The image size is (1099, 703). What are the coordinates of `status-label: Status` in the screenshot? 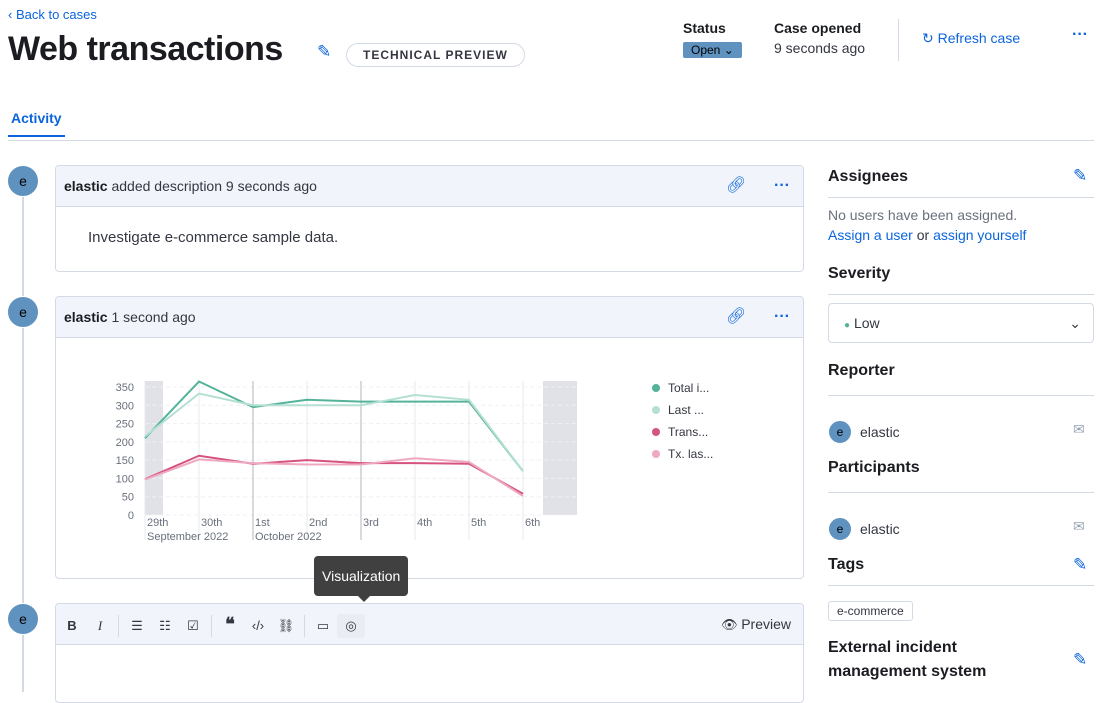 It's located at (704, 28).